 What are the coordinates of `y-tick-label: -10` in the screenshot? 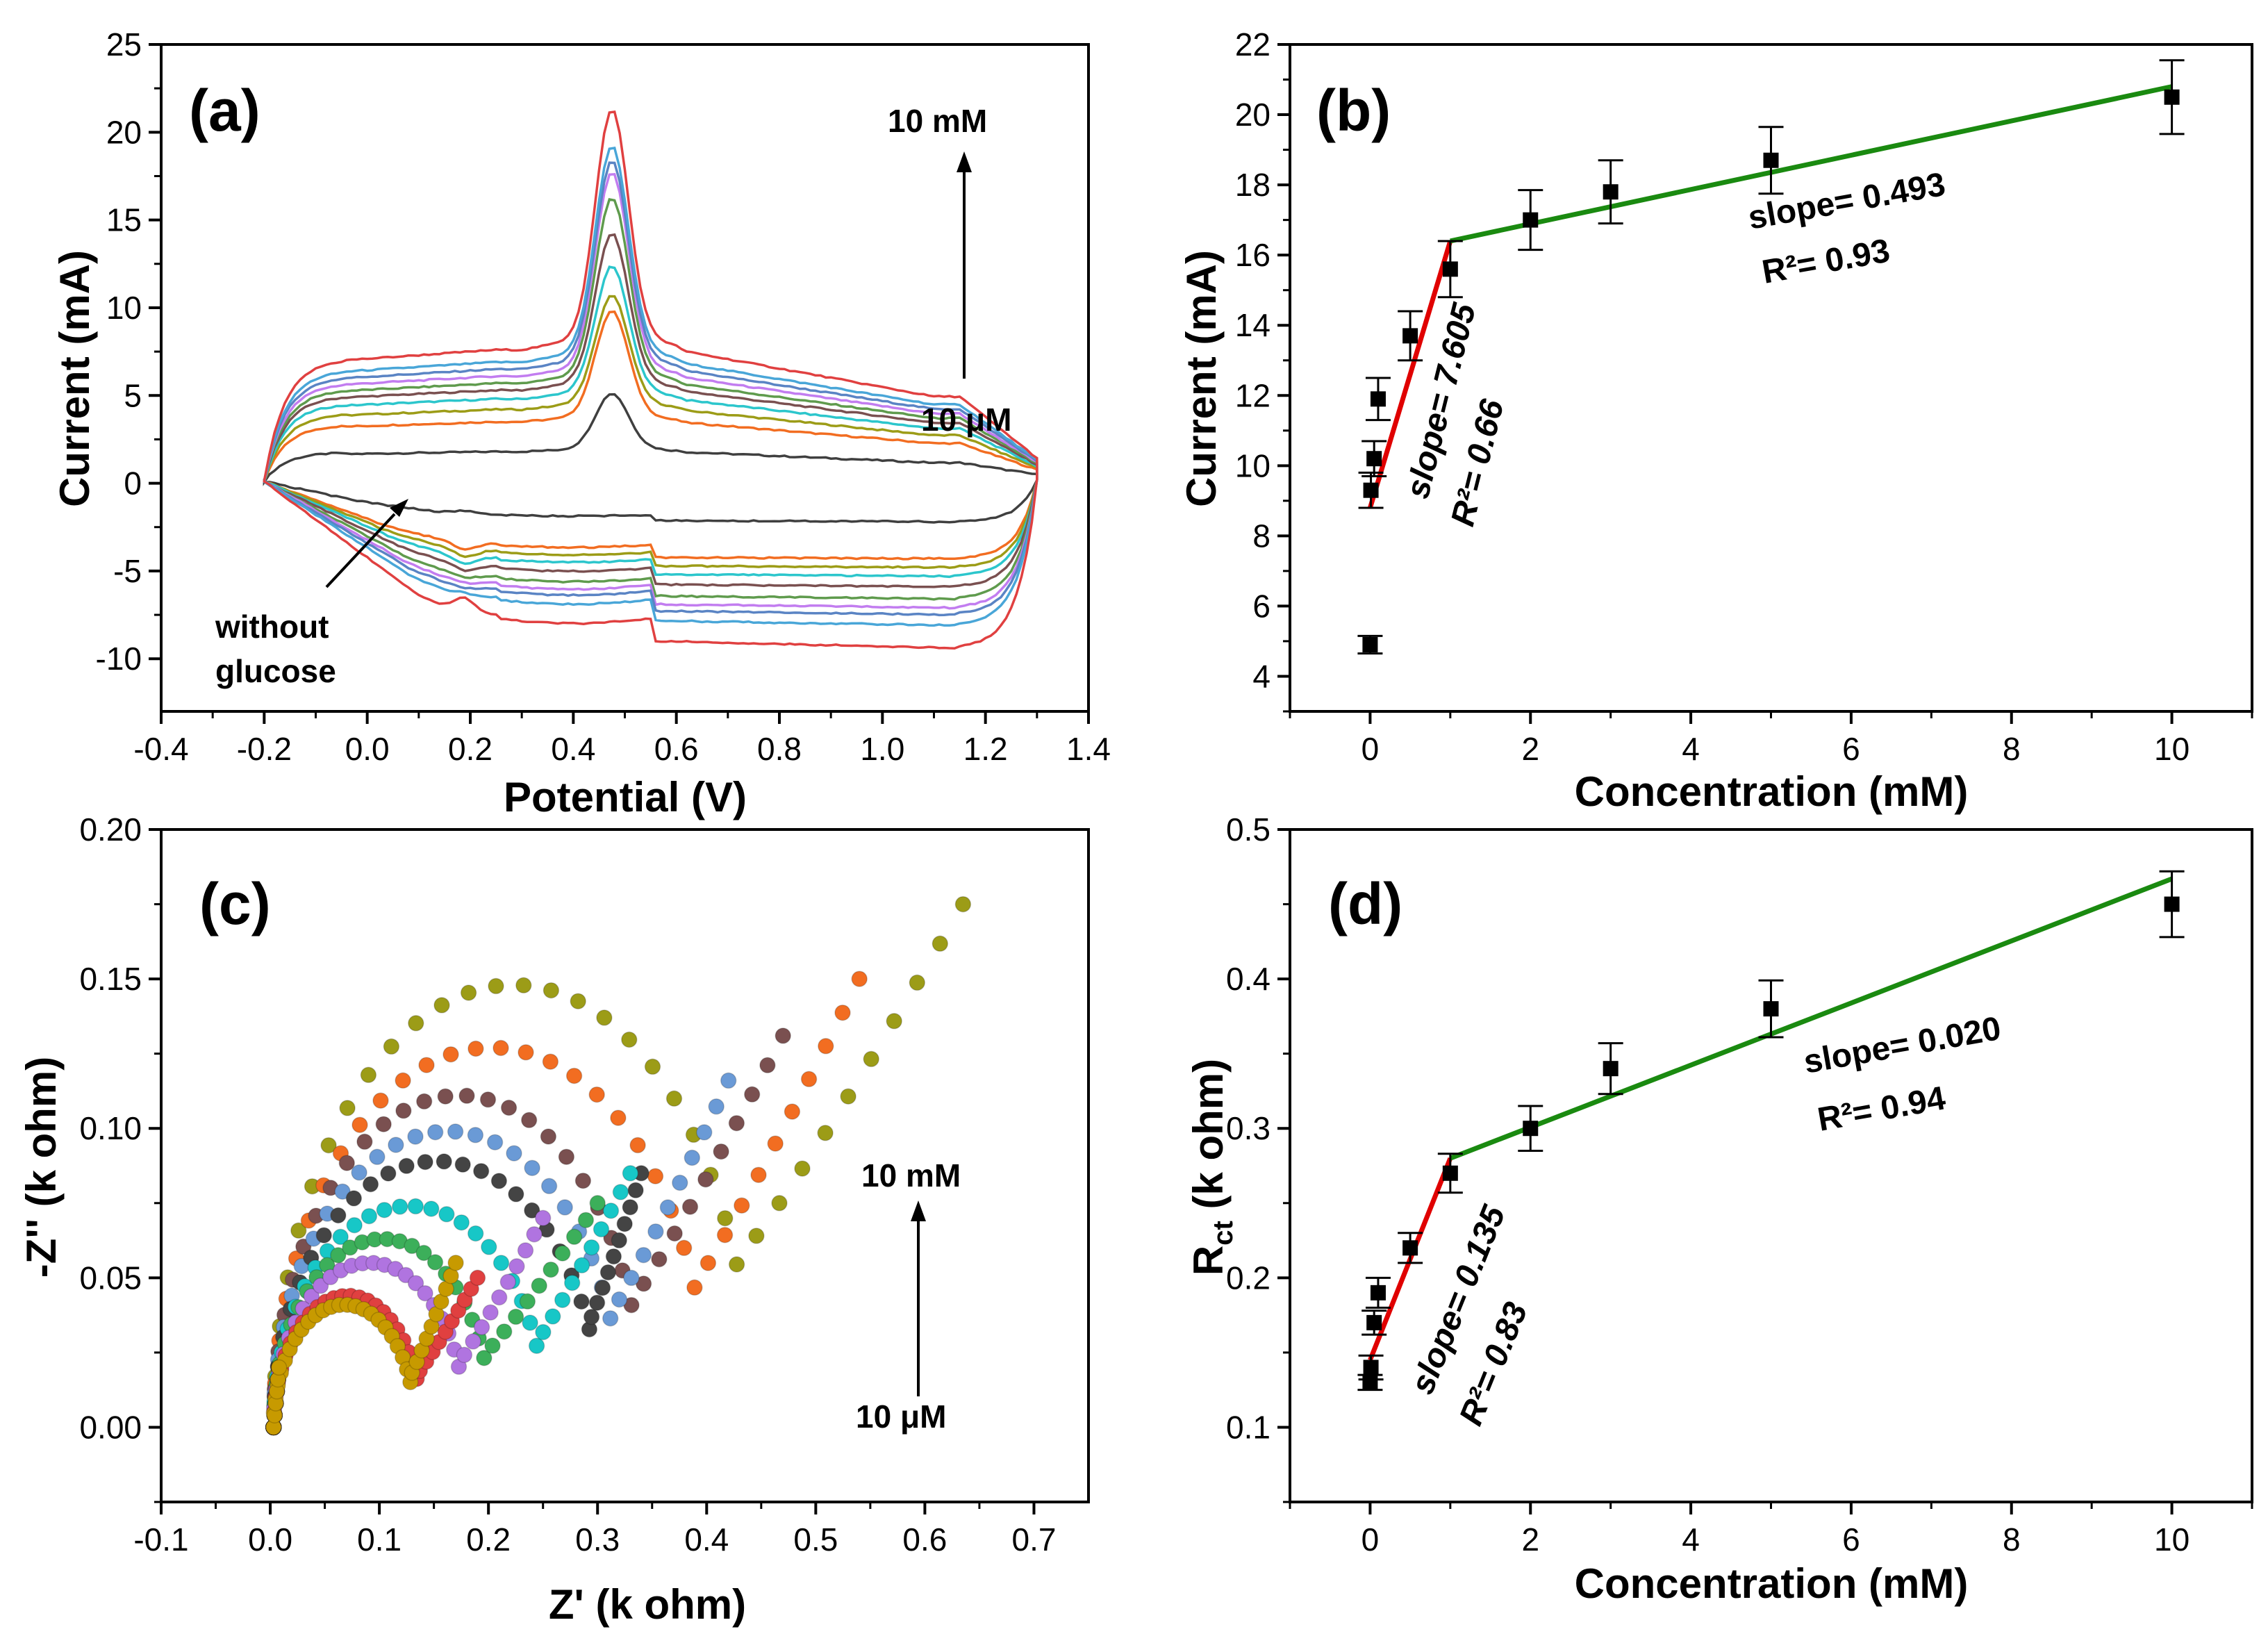 It's located at (119, 659).